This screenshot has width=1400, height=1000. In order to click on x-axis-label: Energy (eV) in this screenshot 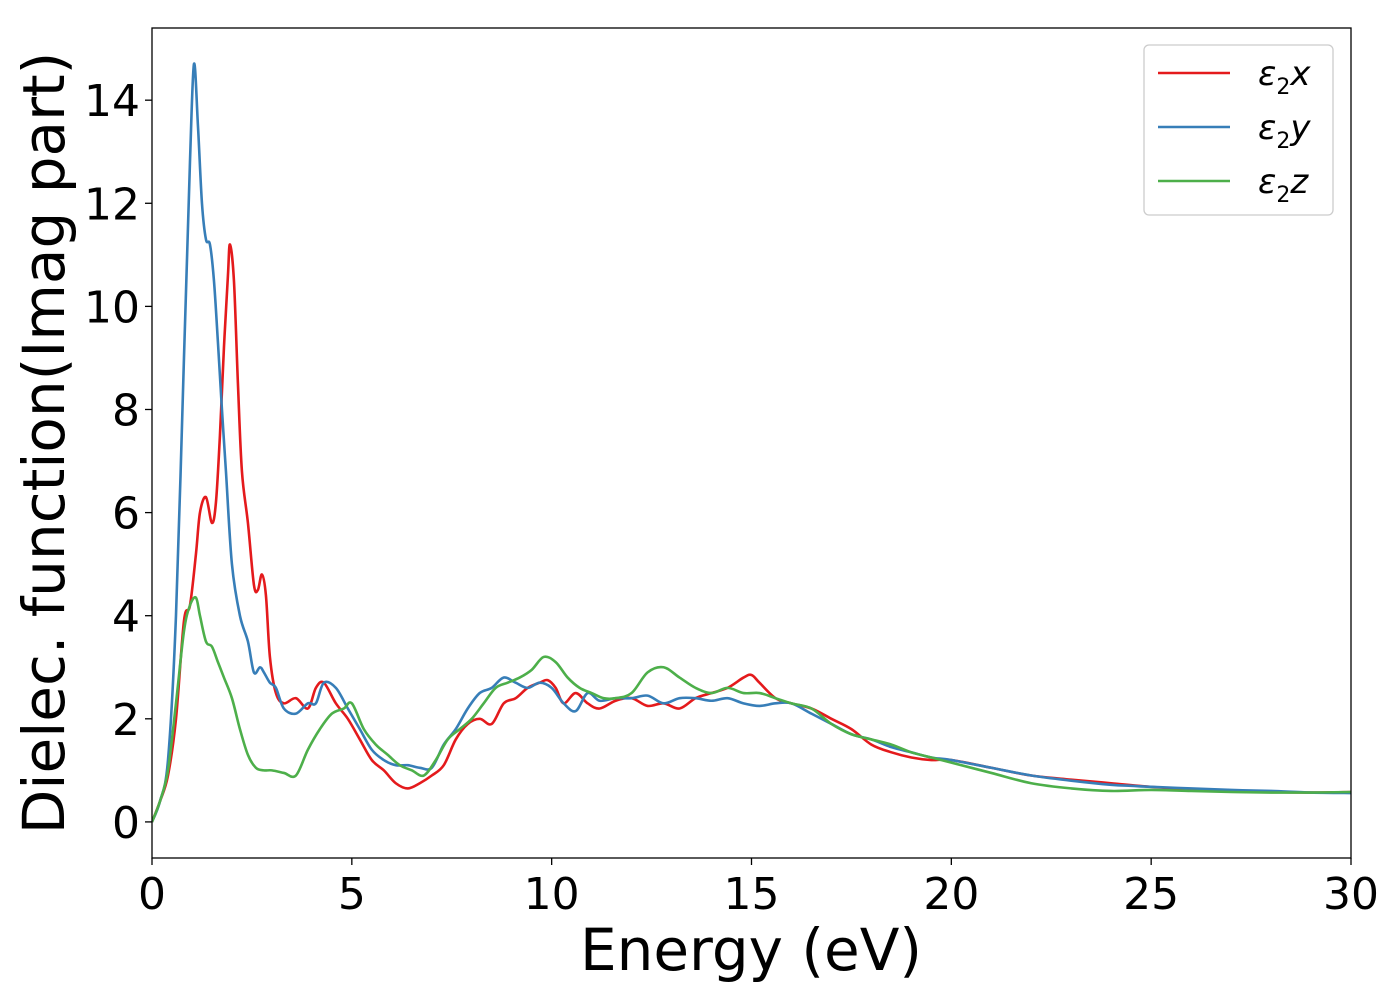, I will do `click(751, 950)`.